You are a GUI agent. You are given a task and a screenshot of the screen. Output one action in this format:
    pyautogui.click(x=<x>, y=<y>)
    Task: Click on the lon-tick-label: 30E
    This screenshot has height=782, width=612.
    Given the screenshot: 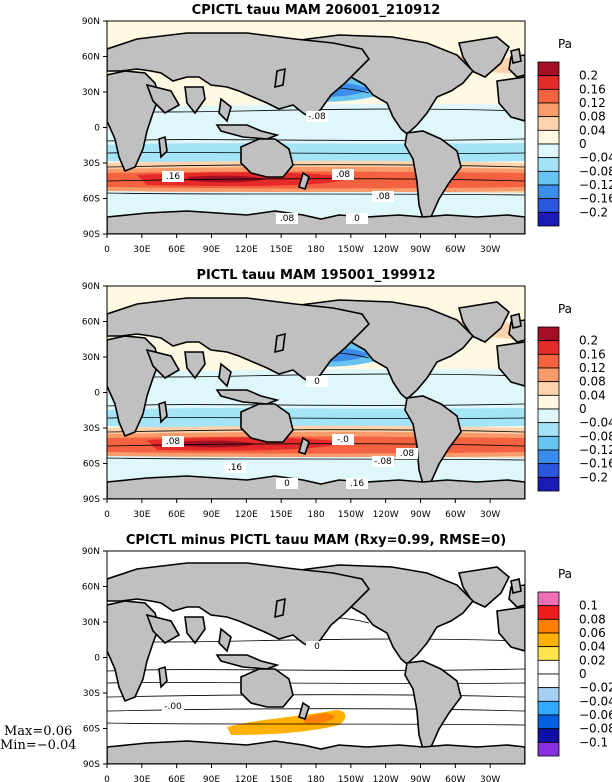 What is the action you would take?
    pyautogui.click(x=141, y=778)
    